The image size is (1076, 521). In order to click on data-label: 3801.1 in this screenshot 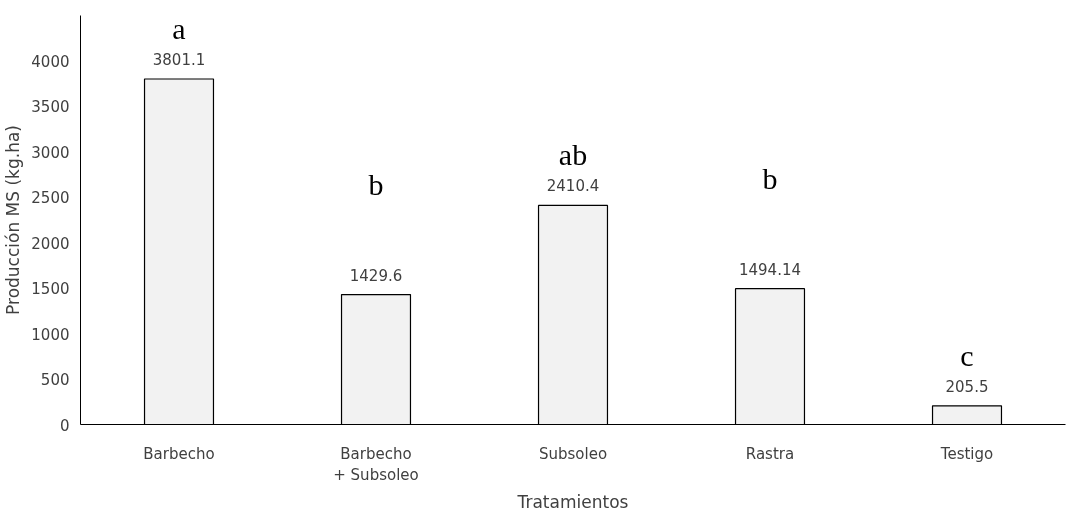, I will do `click(179, 60)`.